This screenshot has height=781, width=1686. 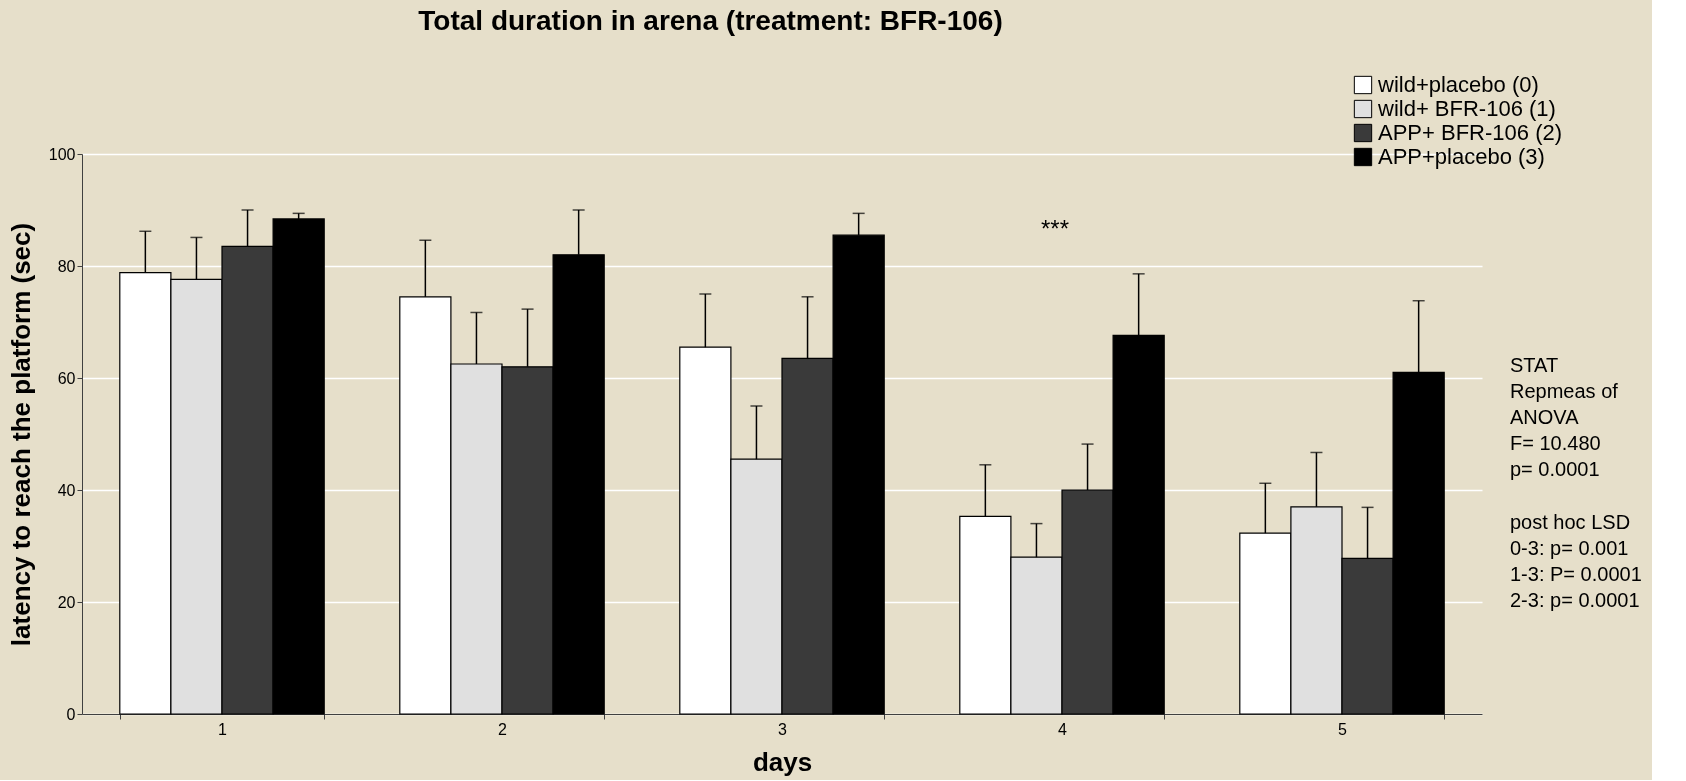 I want to click on legend-label: APP+ BFR-106 (2), so click(x=1470, y=132).